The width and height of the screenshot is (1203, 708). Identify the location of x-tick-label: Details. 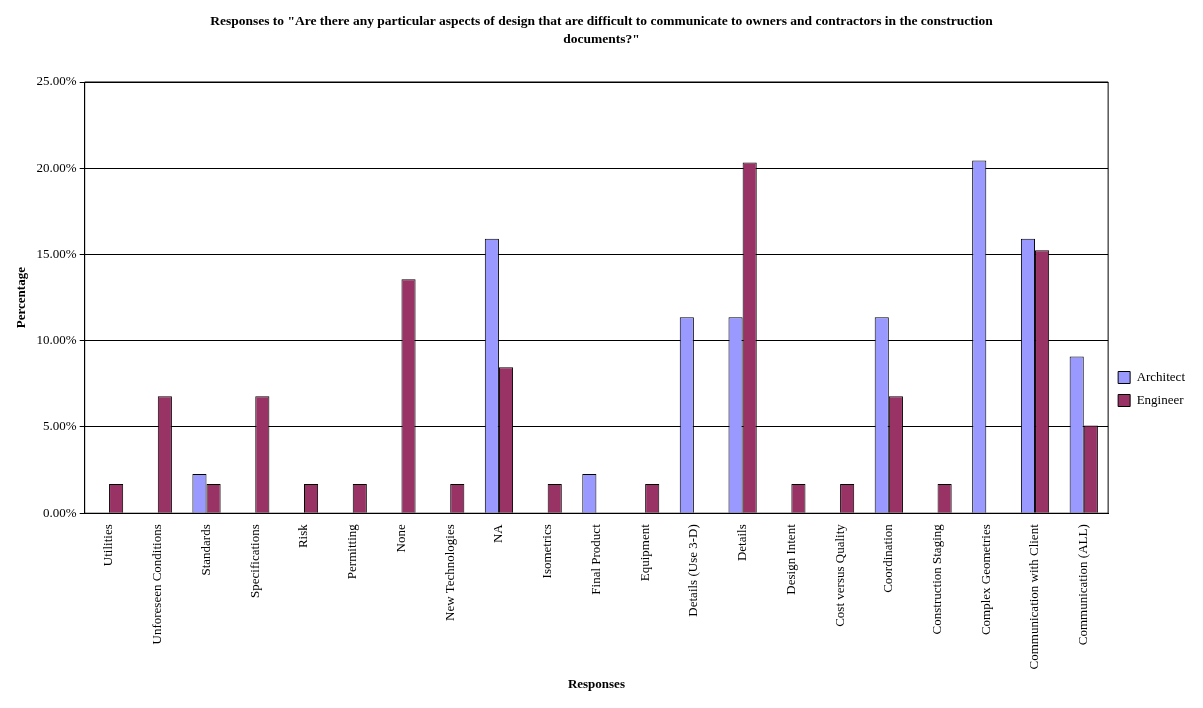
(742, 543).